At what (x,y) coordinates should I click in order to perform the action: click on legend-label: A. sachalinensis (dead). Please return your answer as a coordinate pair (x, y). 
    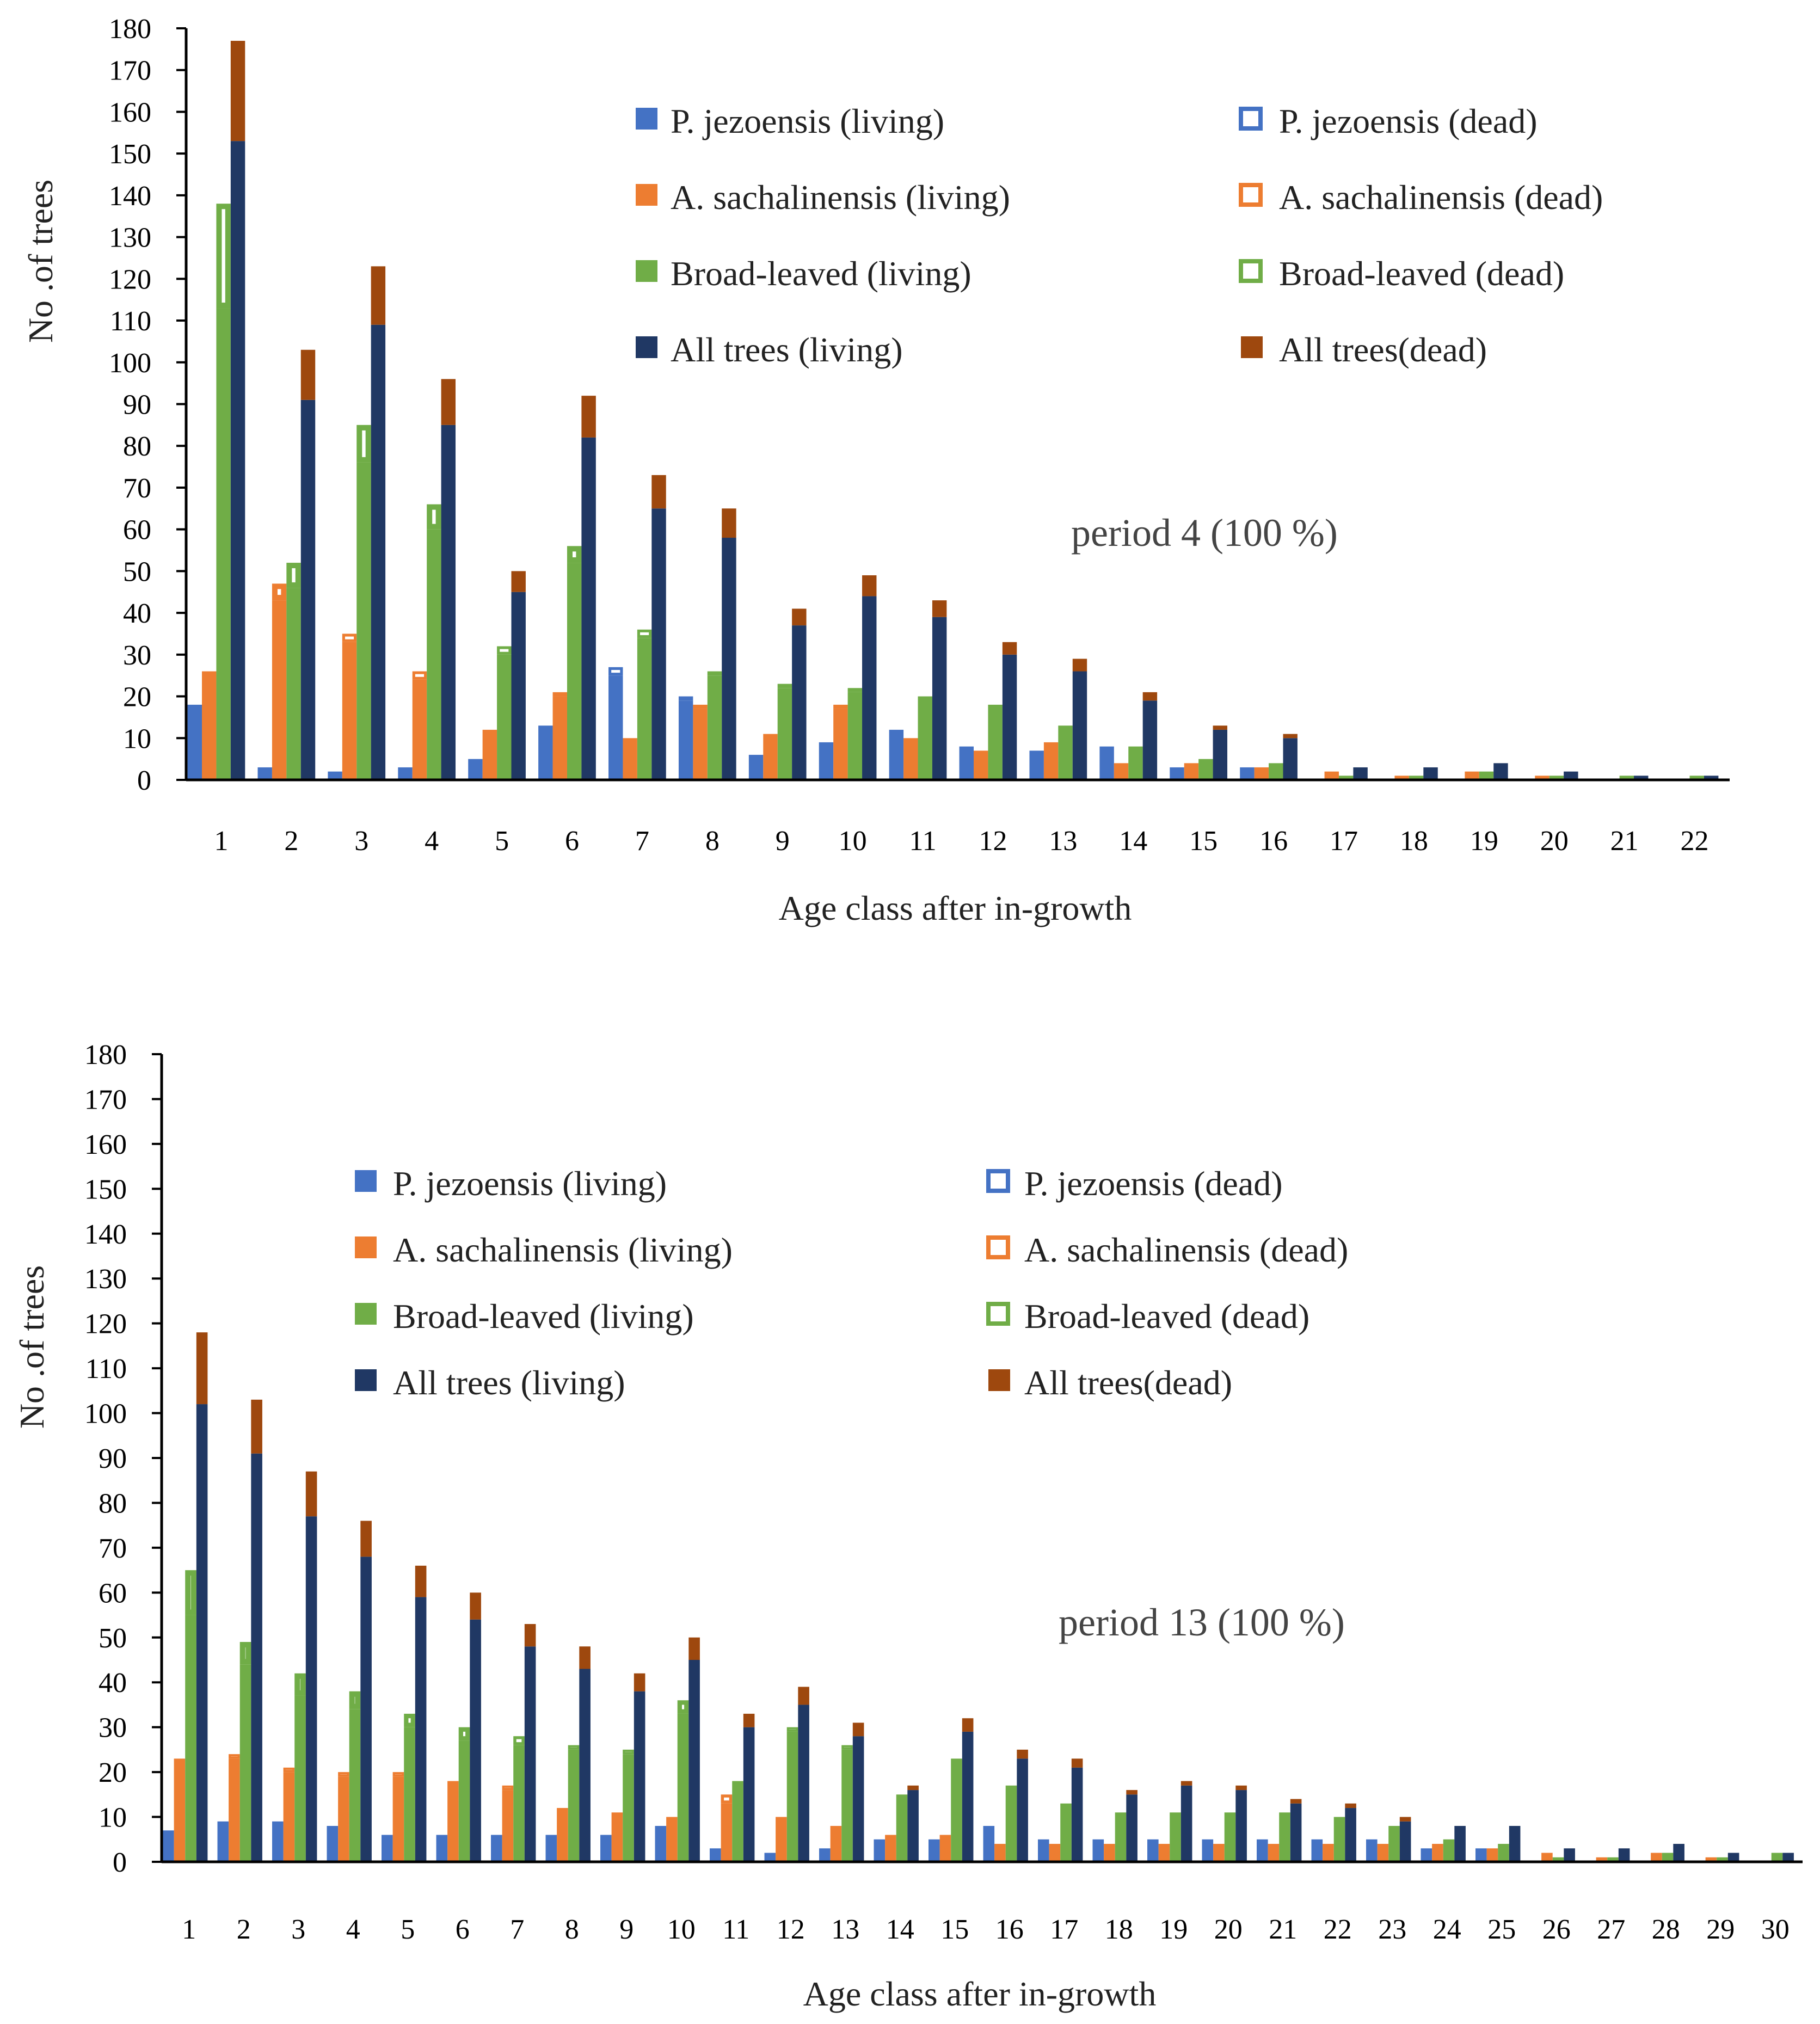
    Looking at the image, I should click on (1186, 1250).